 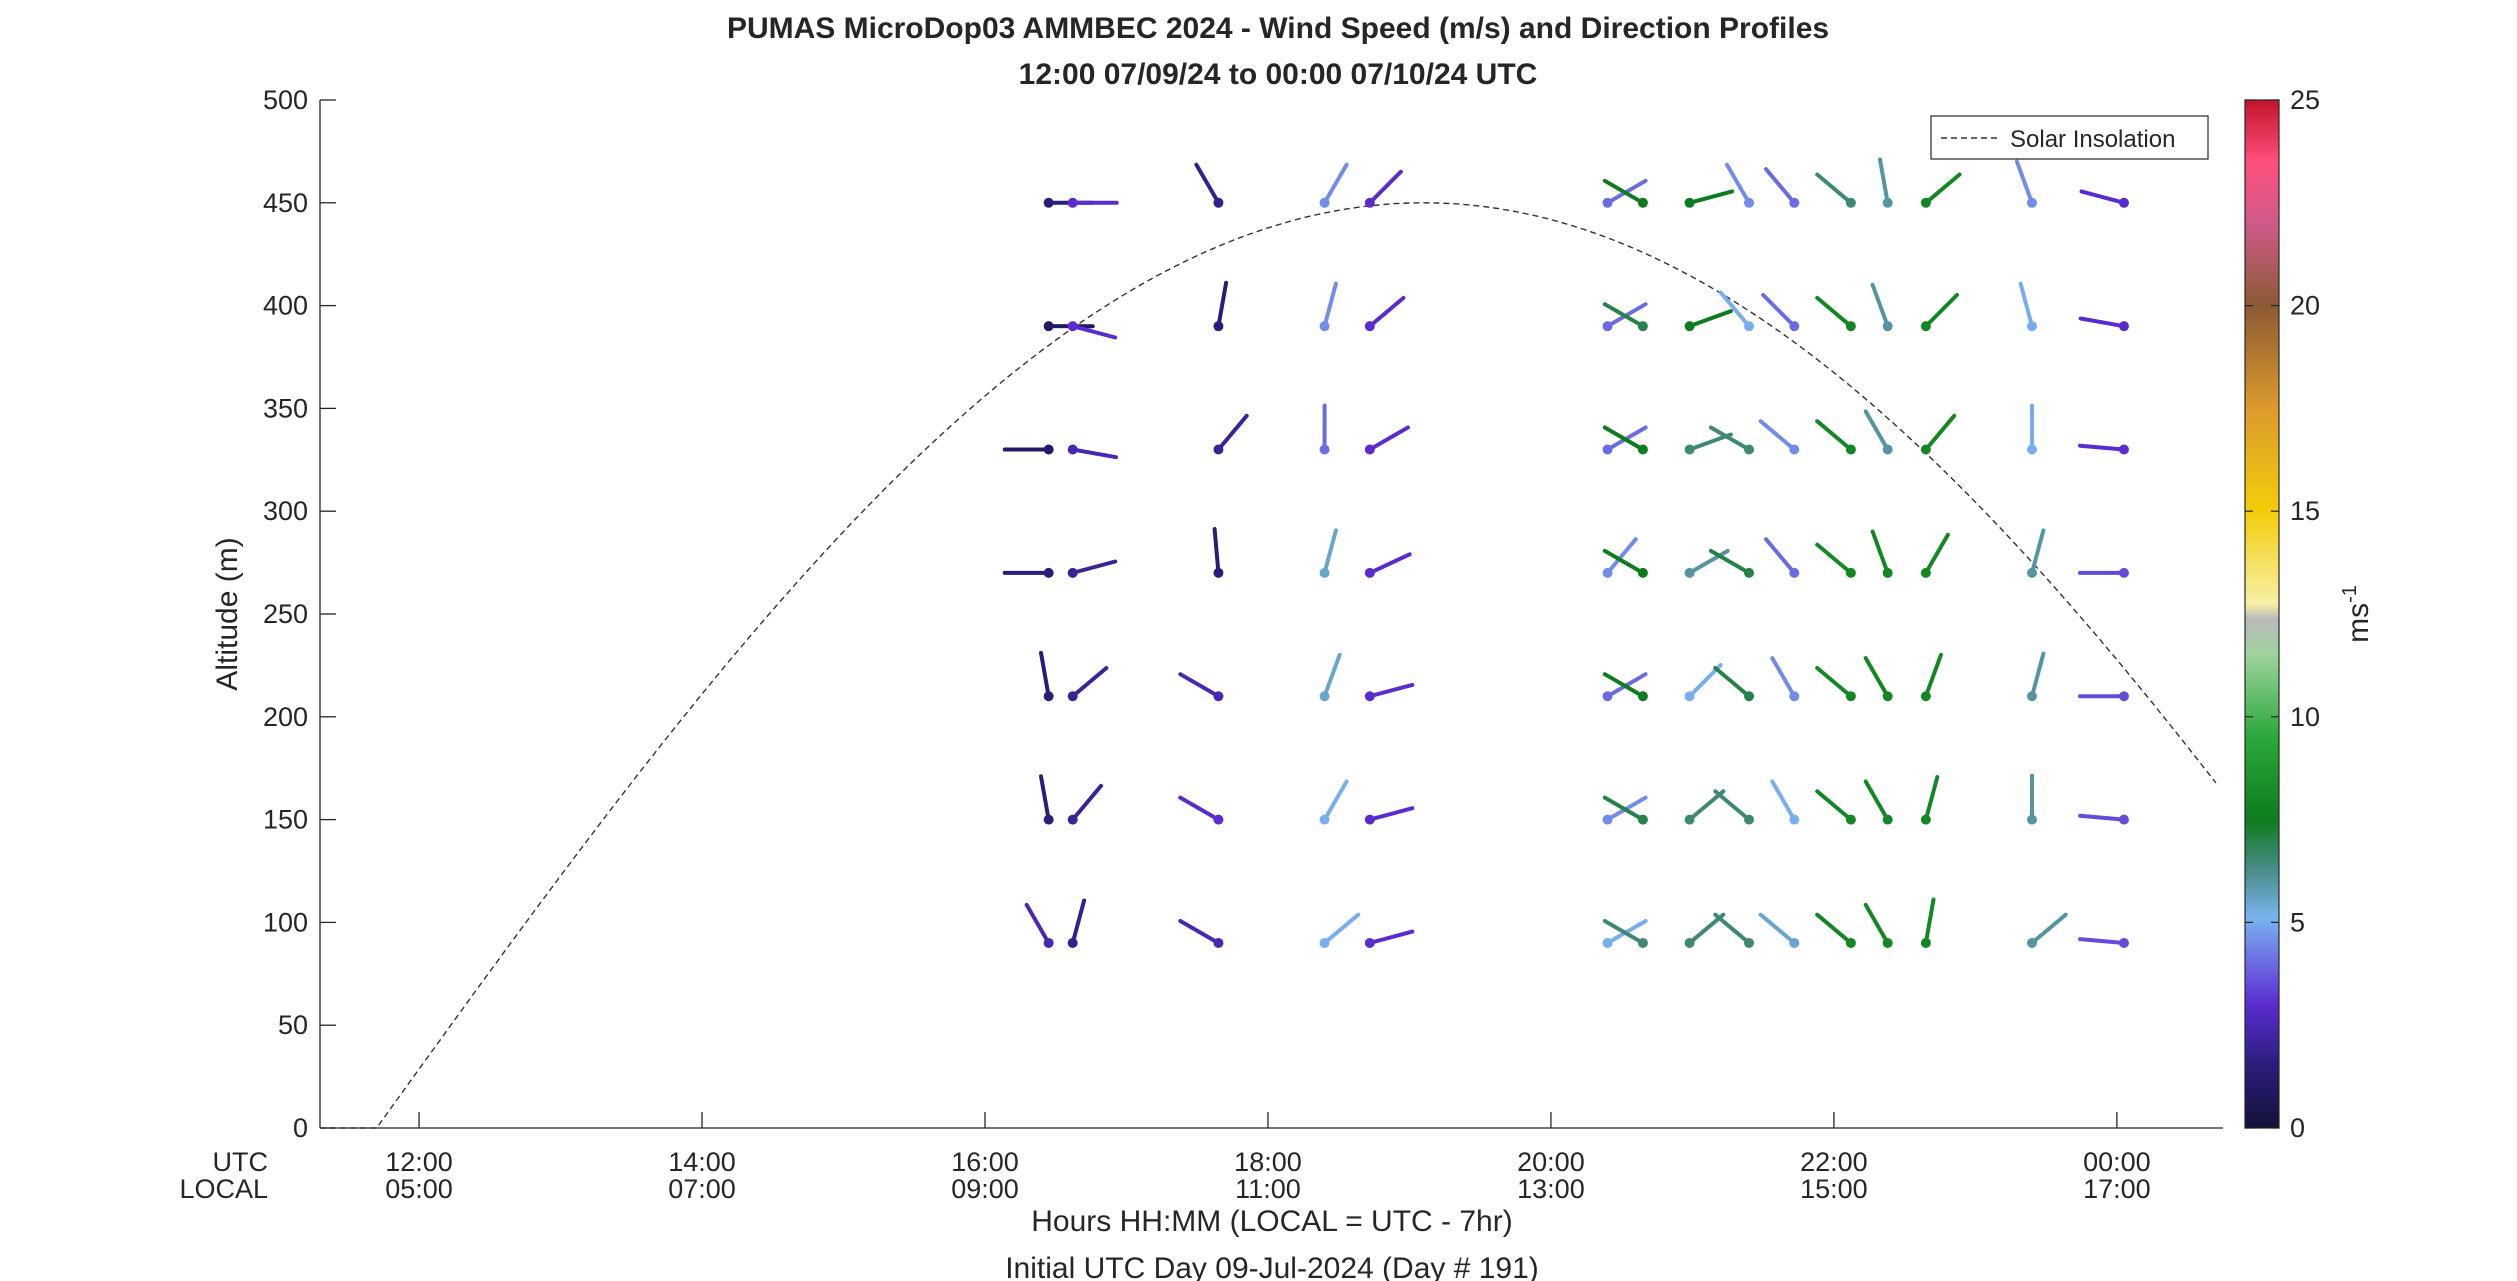 What do you see at coordinates (985, 1162) in the screenshot?
I see `x-tick-label-utc: 16:00` at bounding box center [985, 1162].